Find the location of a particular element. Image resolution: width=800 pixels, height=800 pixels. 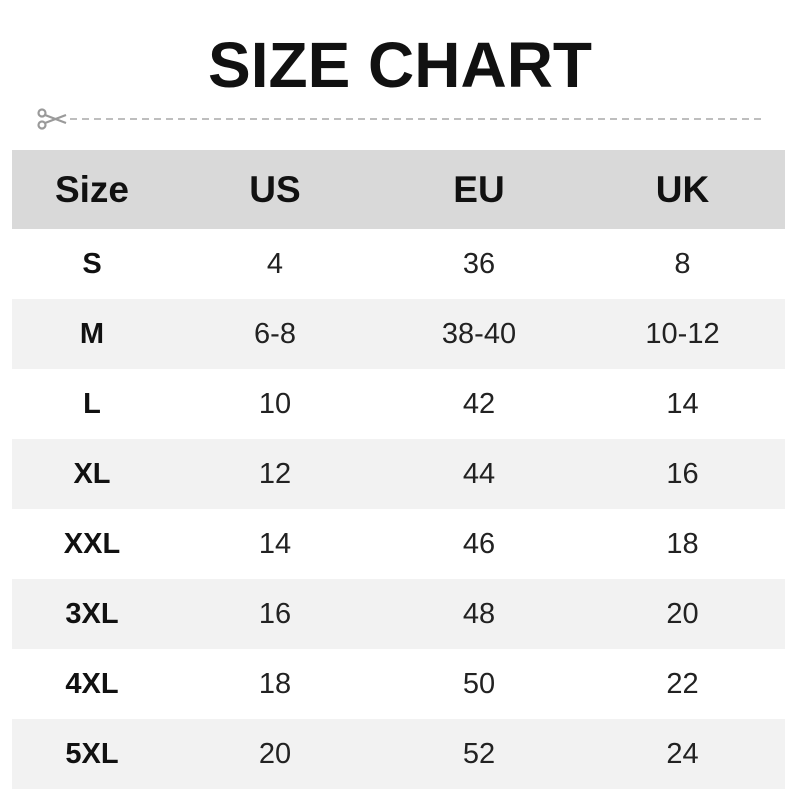

table-row: L 10 42 14 is located at coordinates (398, 404).